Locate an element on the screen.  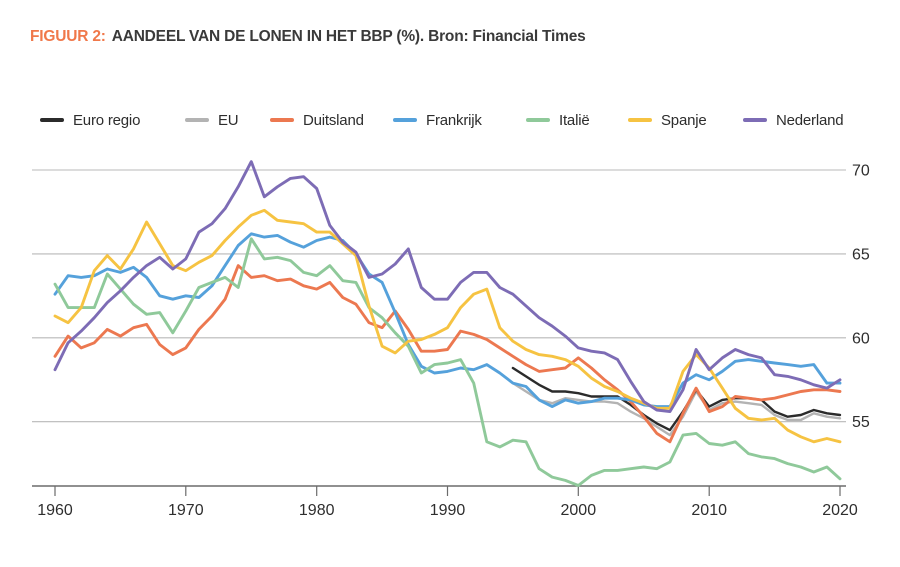
legend-swatch-frankrijk is located at coordinates (405, 120).